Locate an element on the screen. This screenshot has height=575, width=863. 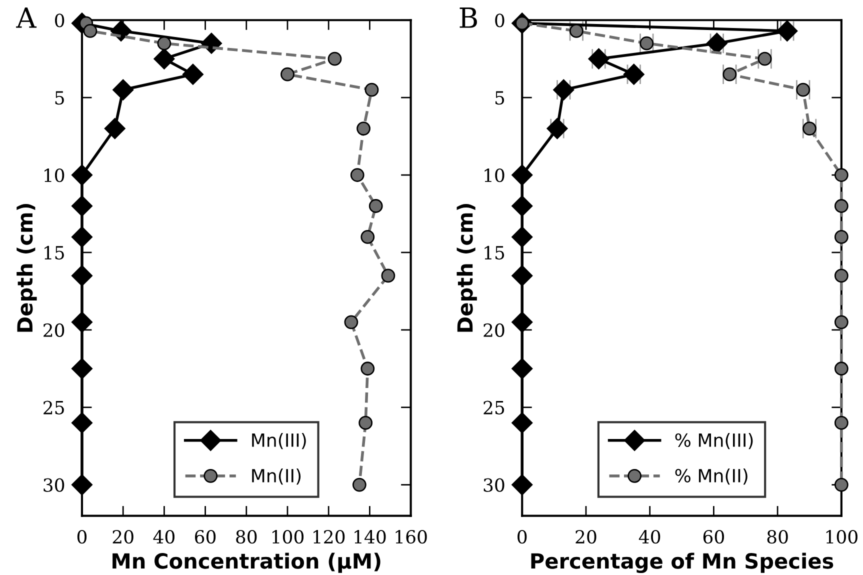
chart-title: A is located at coordinates (26, 18).